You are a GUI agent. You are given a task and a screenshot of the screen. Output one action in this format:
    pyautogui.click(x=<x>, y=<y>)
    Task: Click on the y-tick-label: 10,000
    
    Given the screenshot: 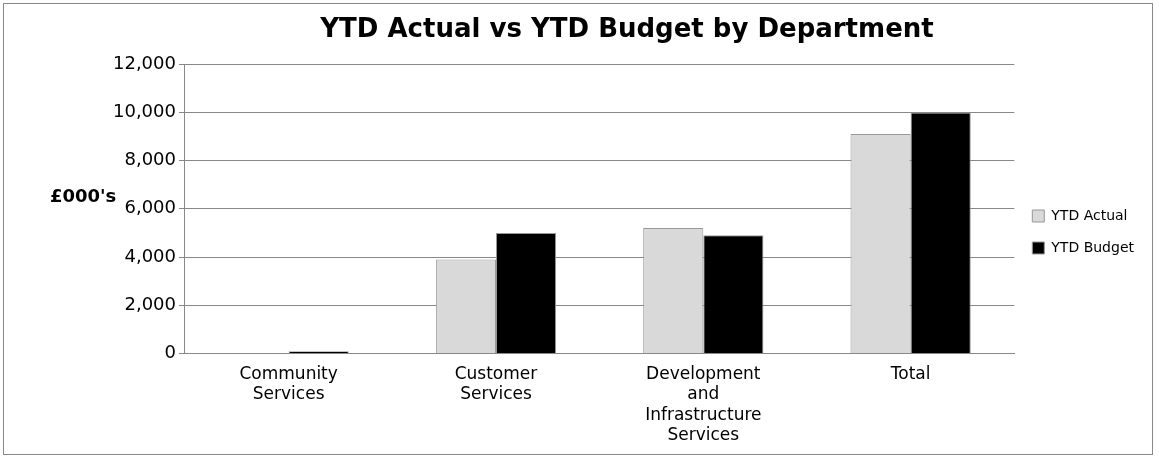 What is the action you would take?
    pyautogui.click(x=144, y=111)
    